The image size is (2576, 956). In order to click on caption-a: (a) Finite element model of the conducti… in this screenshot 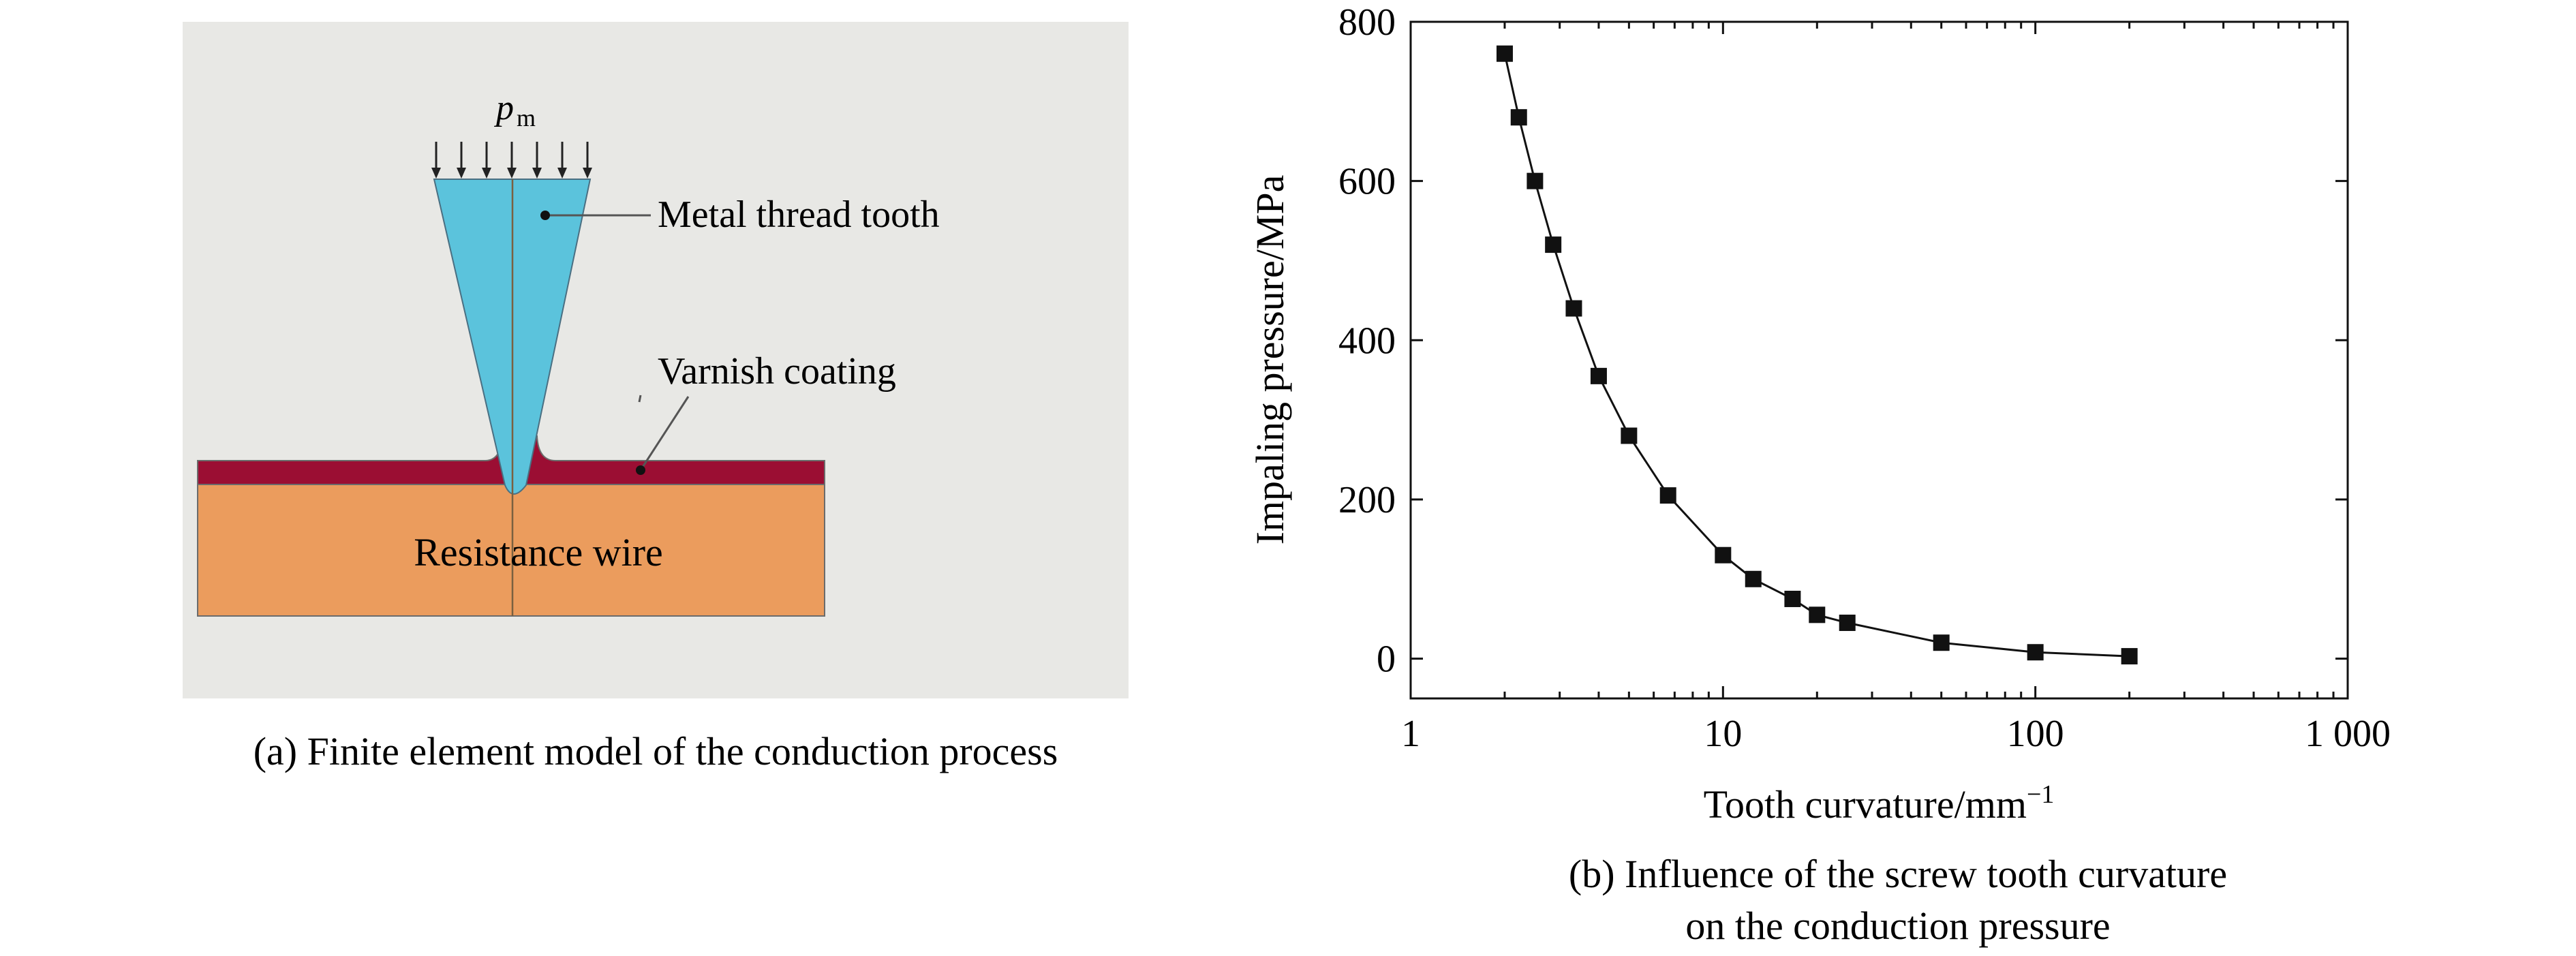, I will do `click(656, 751)`.